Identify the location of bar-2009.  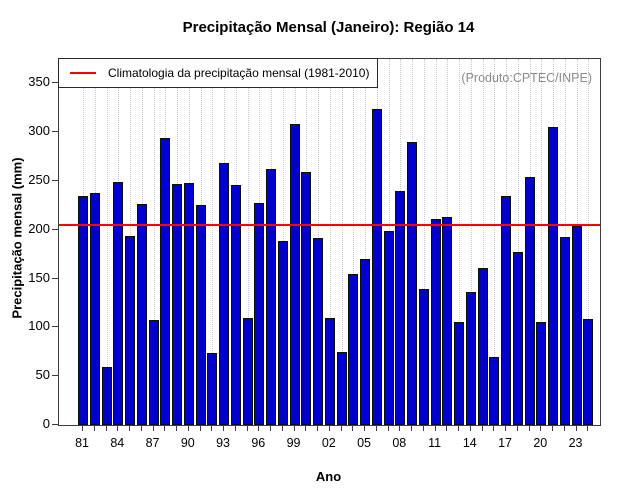
(412, 283).